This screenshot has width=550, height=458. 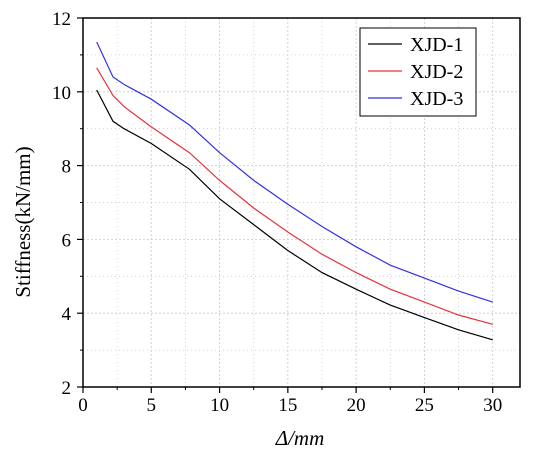 What do you see at coordinates (356, 405) in the screenshot?
I see `x-tick-label: 20` at bounding box center [356, 405].